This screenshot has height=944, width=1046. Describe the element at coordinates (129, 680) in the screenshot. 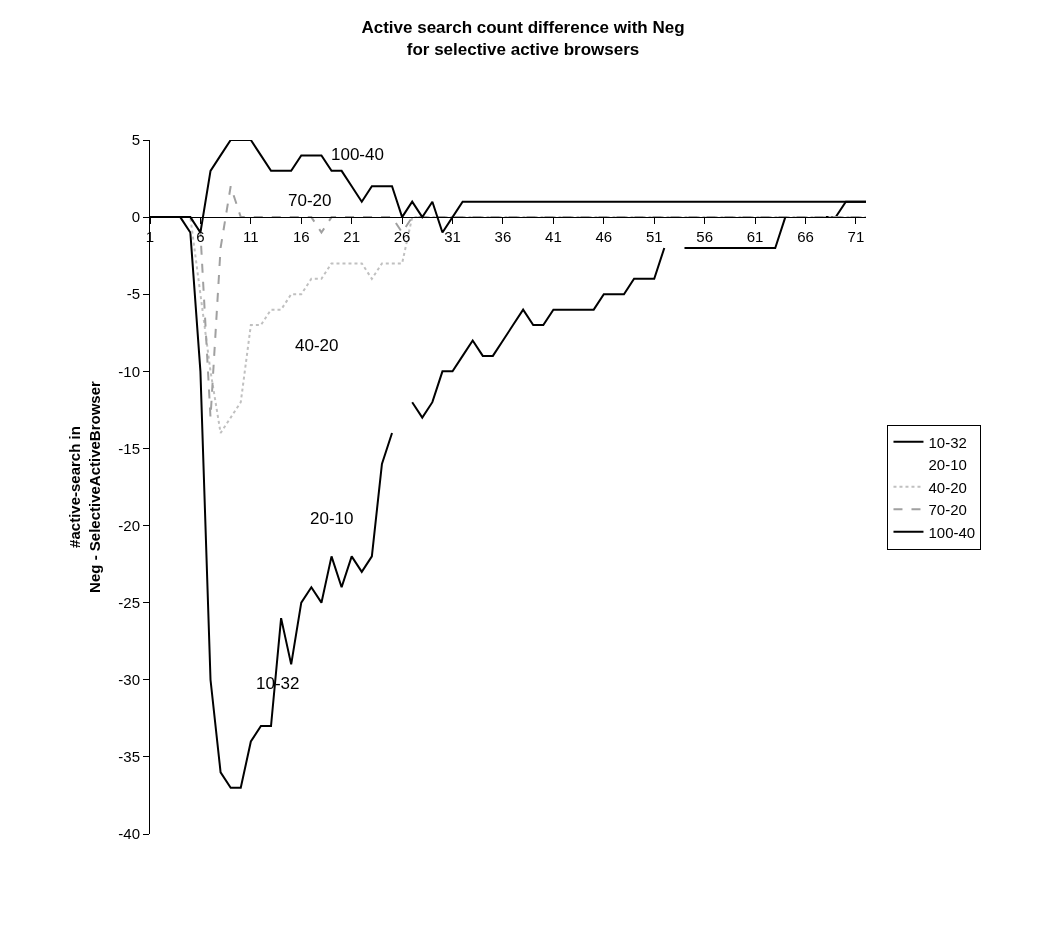

I see `y-tick-label: -30` at that location.